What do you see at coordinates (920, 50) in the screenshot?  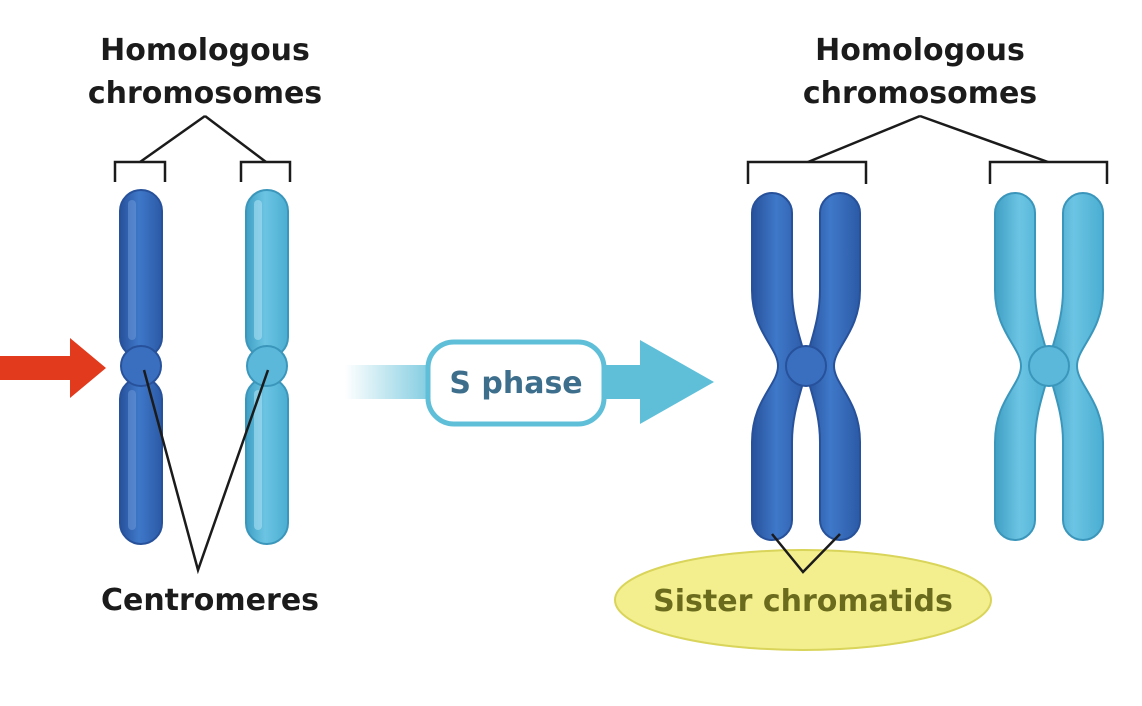 I see `right-homologous-label-line1: Homologous` at bounding box center [920, 50].